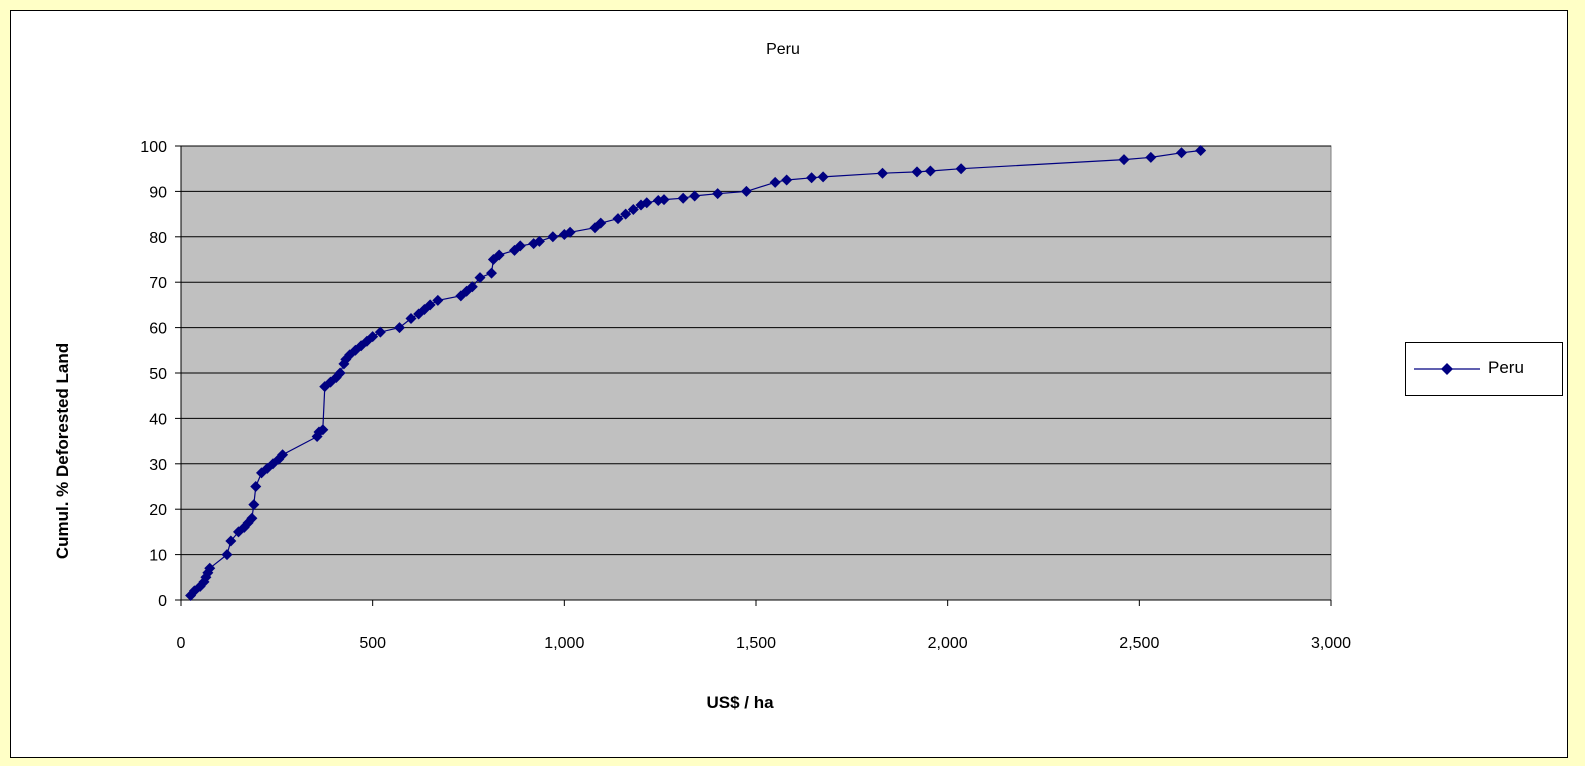 The height and width of the screenshot is (766, 1585). What do you see at coordinates (948, 643) in the screenshot?
I see `x-tick-label: 2,000` at bounding box center [948, 643].